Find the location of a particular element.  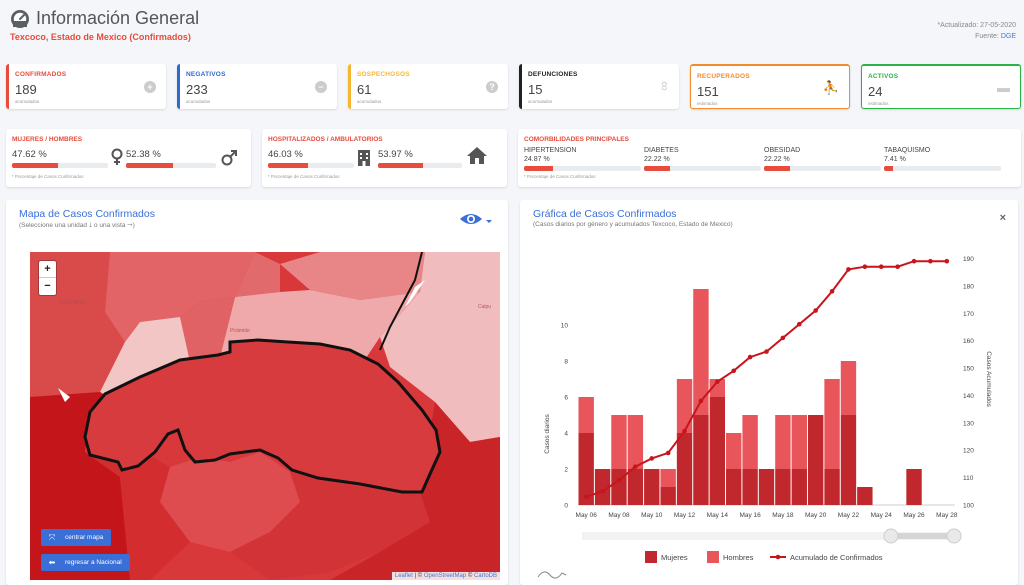

hosp-value: 46.03 % is located at coordinates (285, 154).